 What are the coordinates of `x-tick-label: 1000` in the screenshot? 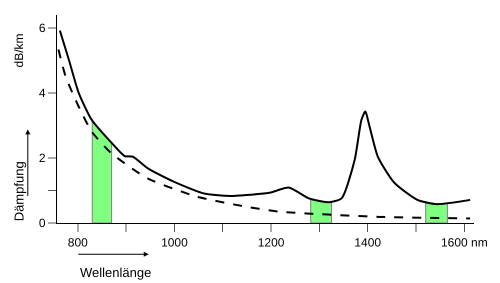 It's located at (174, 242).